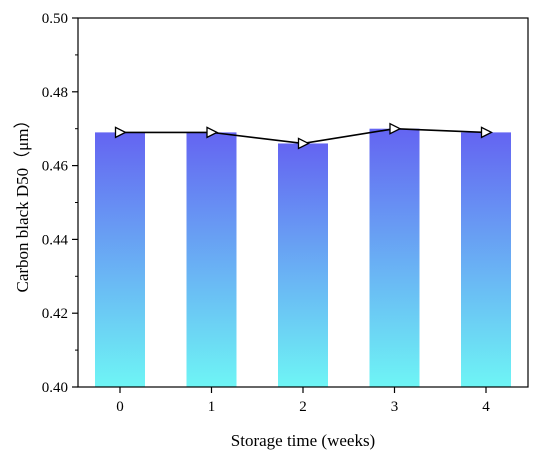 This screenshot has width=550, height=458. What do you see at coordinates (303, 407) in the screenshot?
I see `x-tick-label: 2` at bounding box center [303, 407].